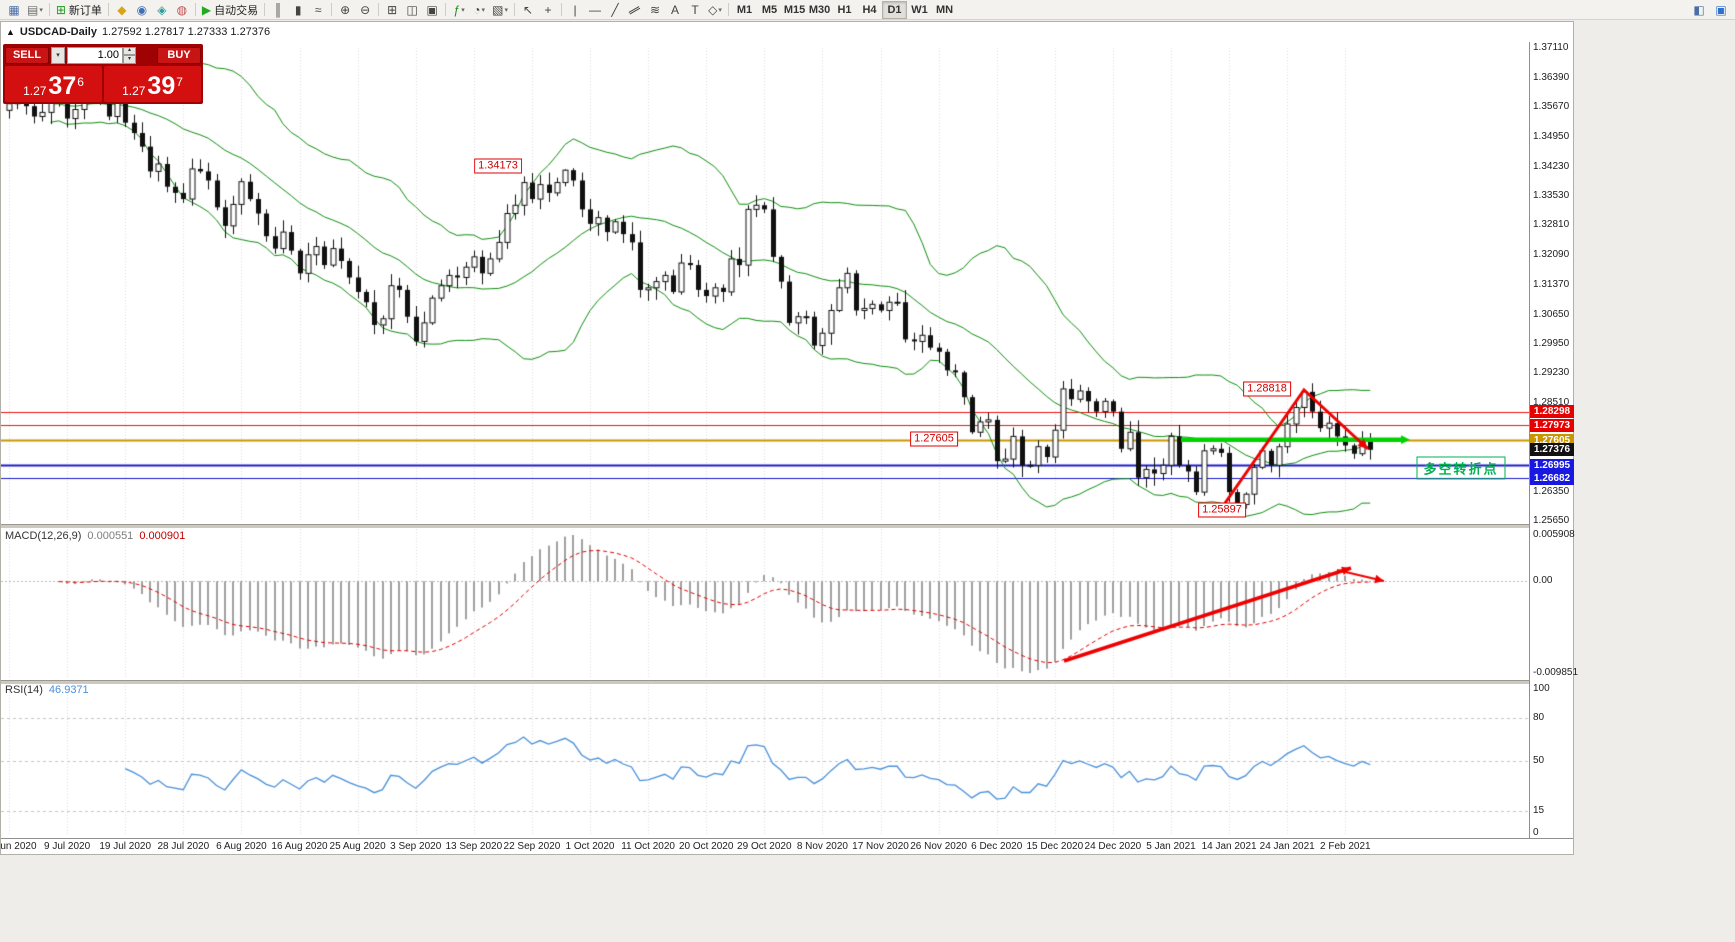 This screenshot has width=1735, height=942. I want to click on buy-button: BUY, so click(179, 55).